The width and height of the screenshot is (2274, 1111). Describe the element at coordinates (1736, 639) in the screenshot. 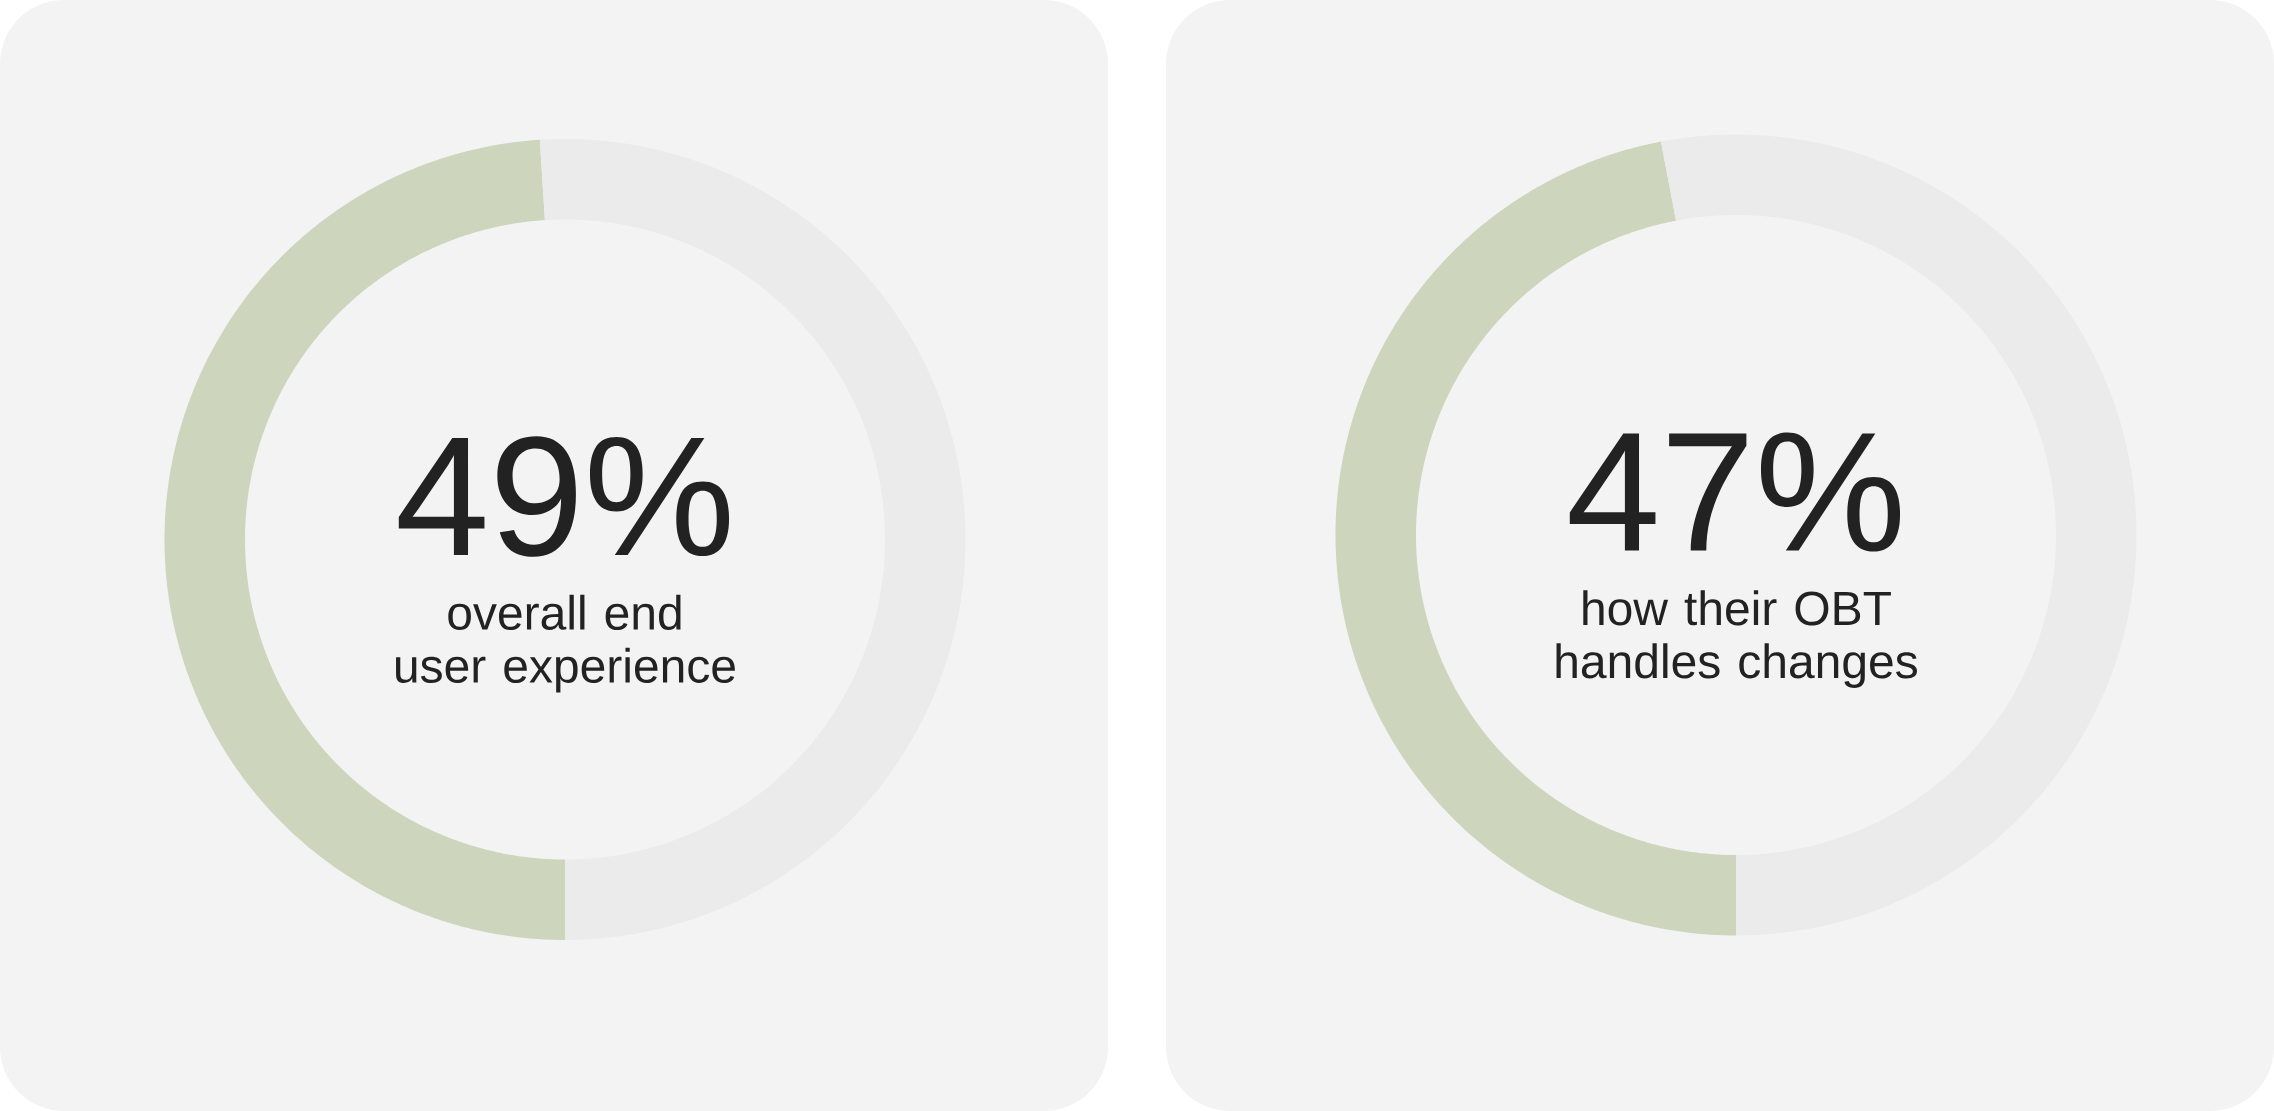

I see `slice-label: how their OBT handles changes` at that location.